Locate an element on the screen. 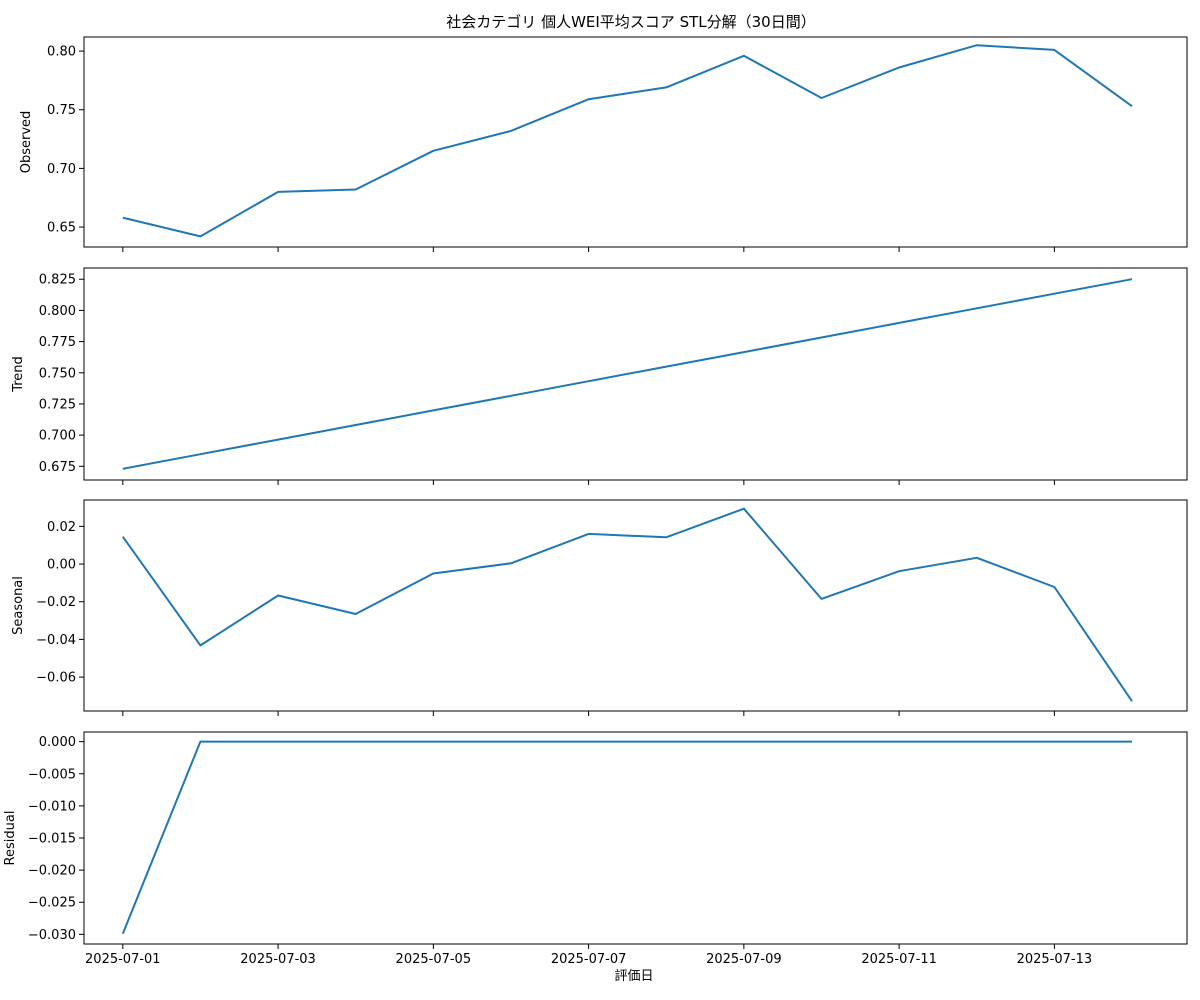 The width and height of the screenshot is (1200, 1000). y-axis-label-observed: Observed is located at coordinates (26, 142).